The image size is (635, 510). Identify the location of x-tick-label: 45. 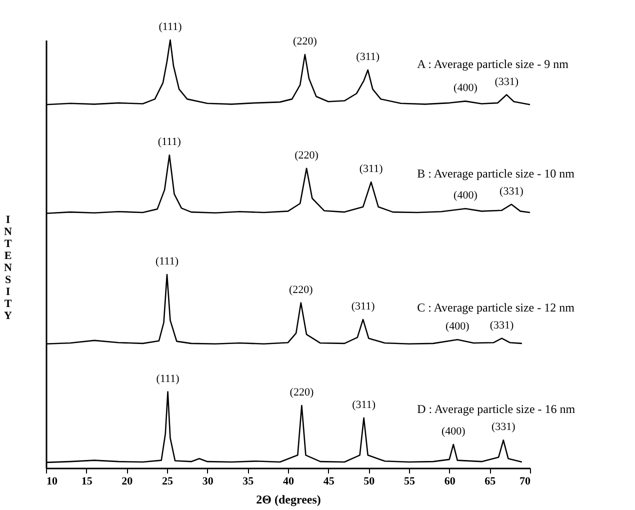
(329, 482).